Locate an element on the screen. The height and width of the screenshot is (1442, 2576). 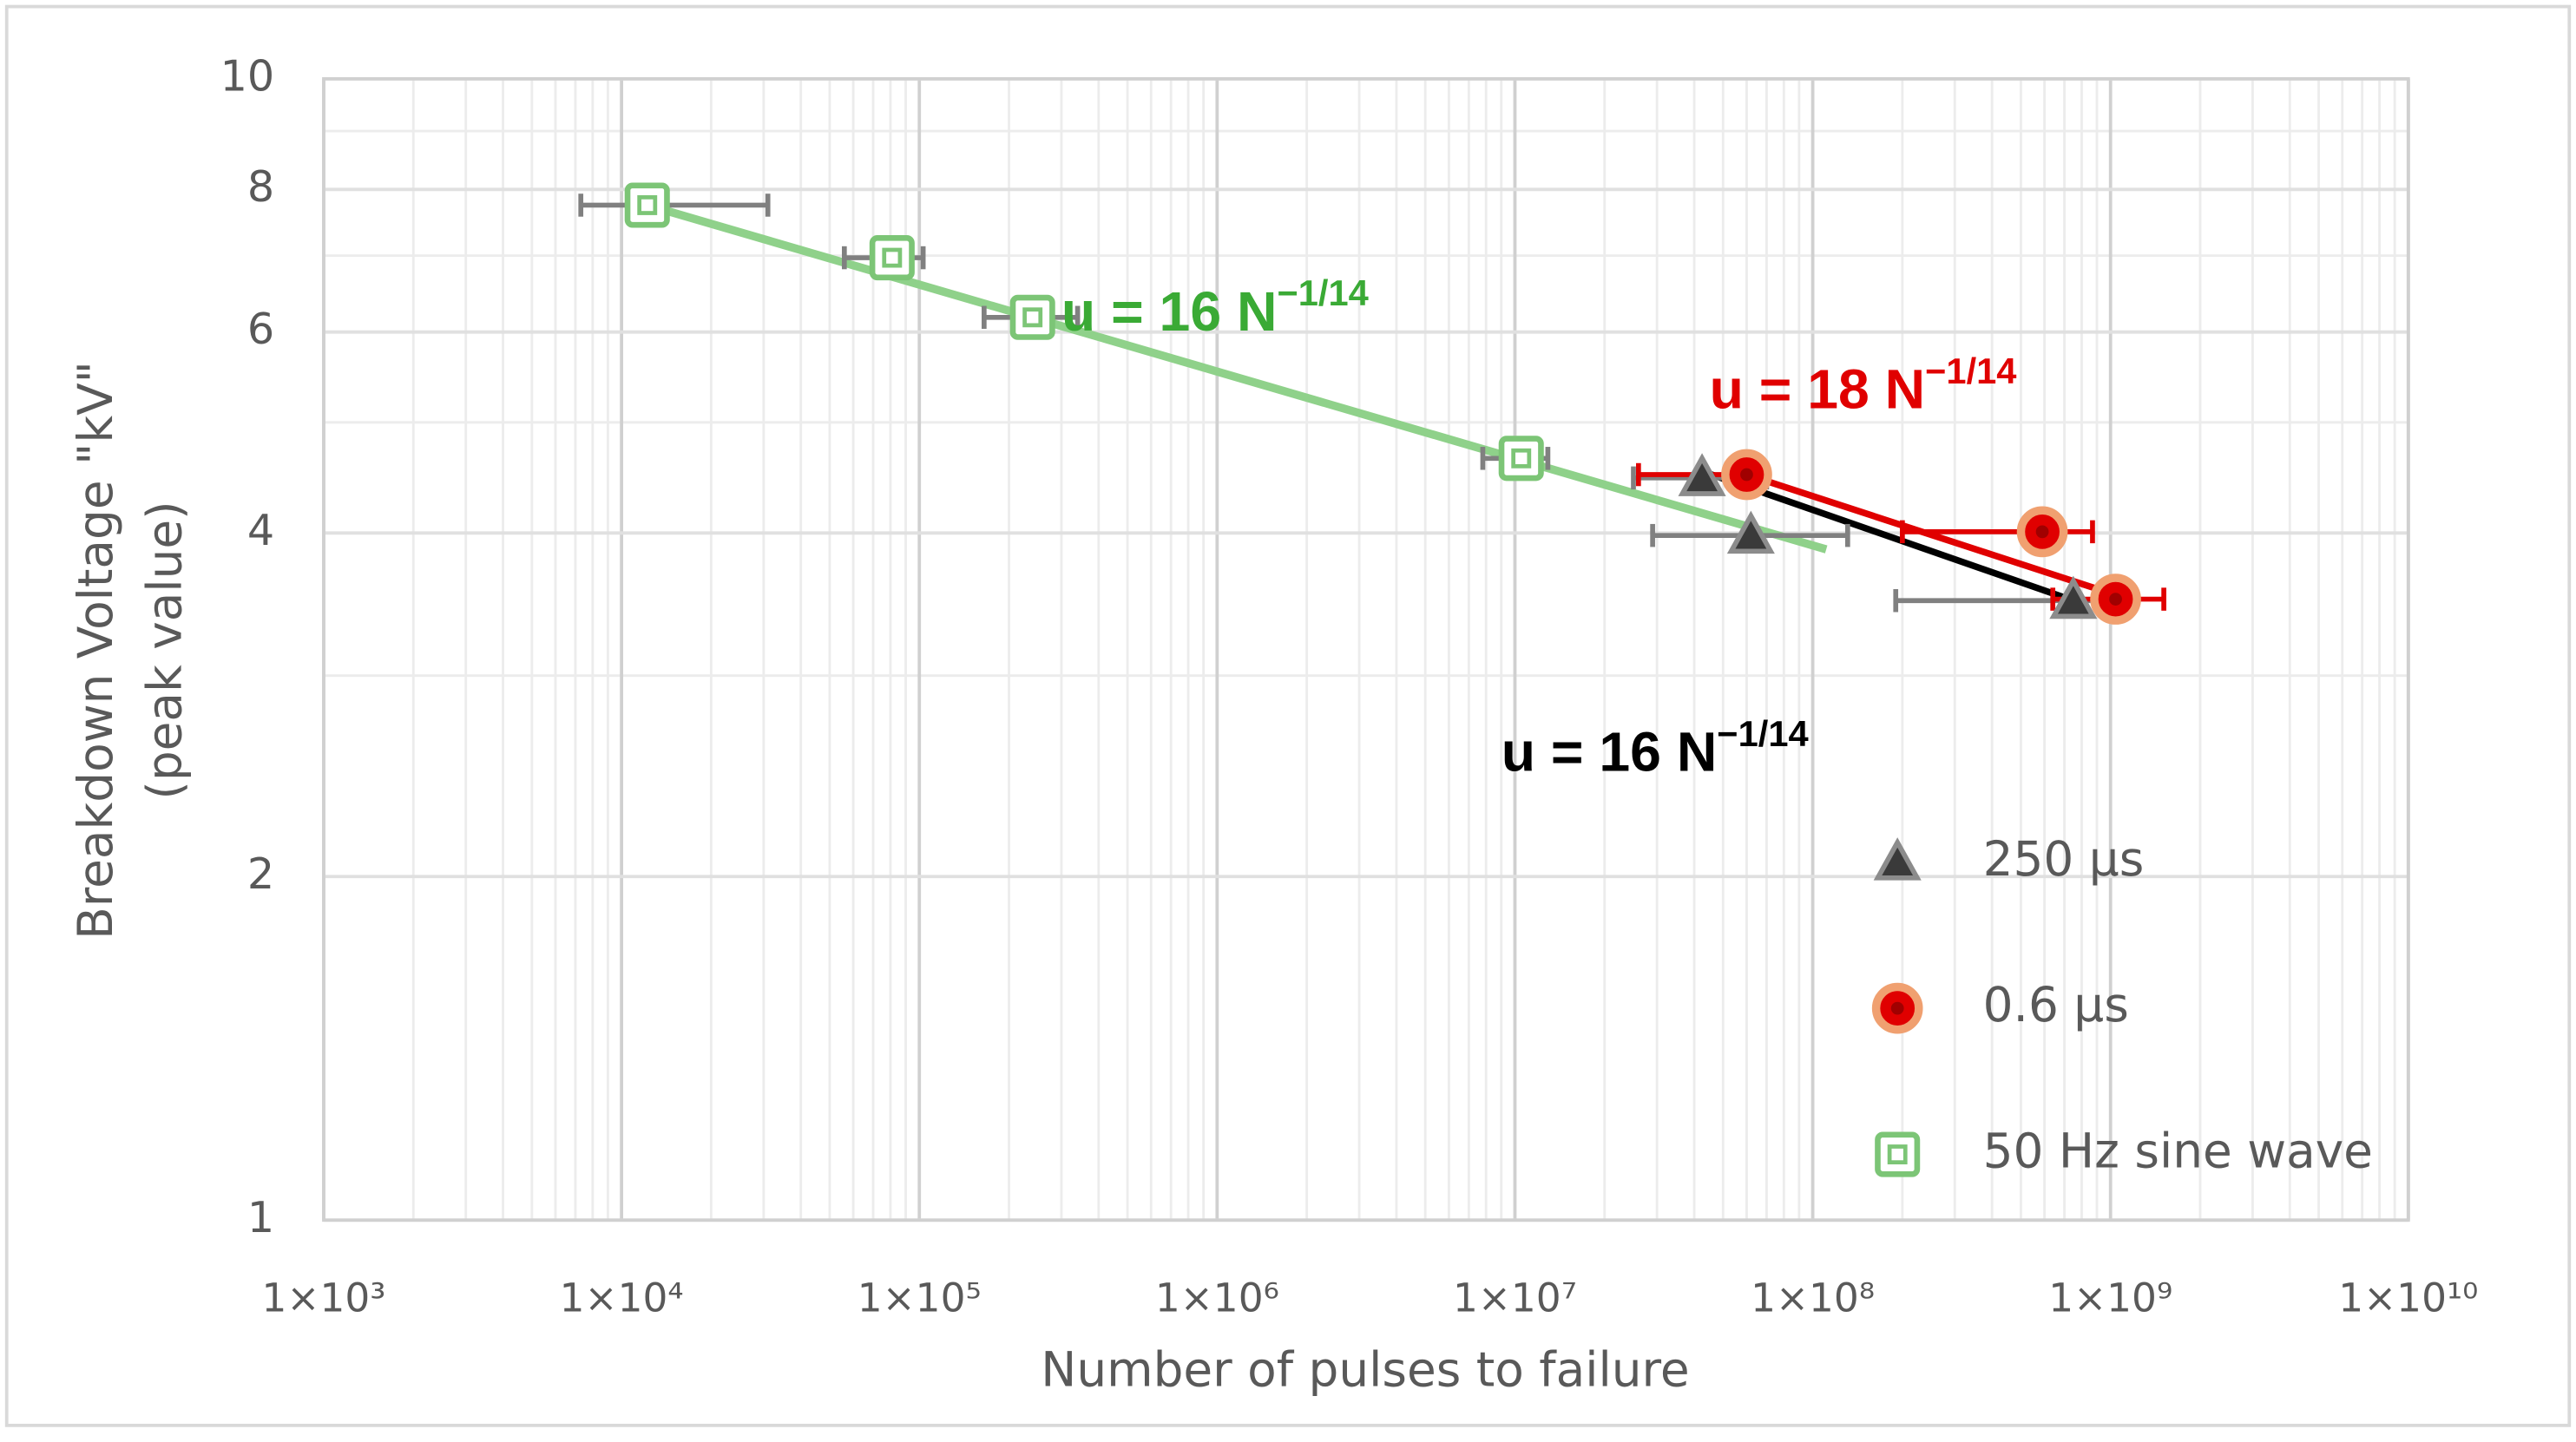
y-tick-label: 6 is located at coordinates (260, 329).